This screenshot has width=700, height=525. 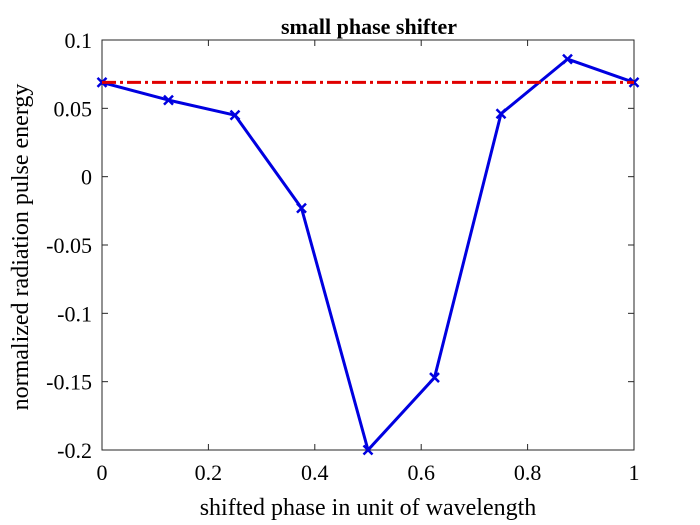 What do you see at coordinates (74, 313) in the screenshot?
I see `y-tick-label: -0.1` at bounding box center [74, 313].